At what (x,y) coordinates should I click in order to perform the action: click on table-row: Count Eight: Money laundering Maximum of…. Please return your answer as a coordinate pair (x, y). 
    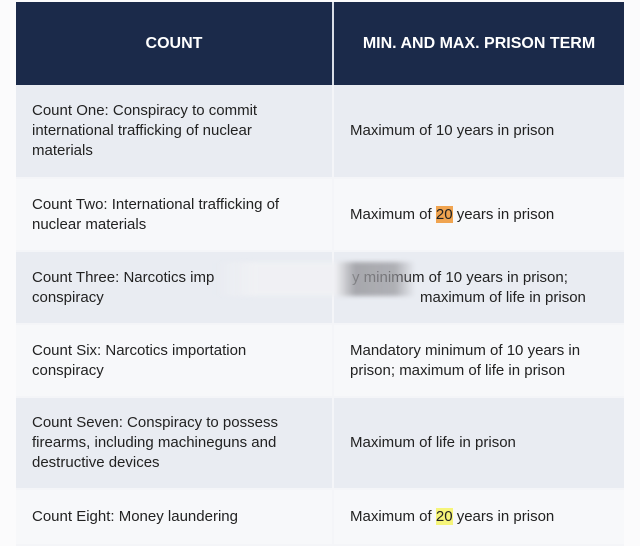
    Looking at the image, I should click on (320, 517).